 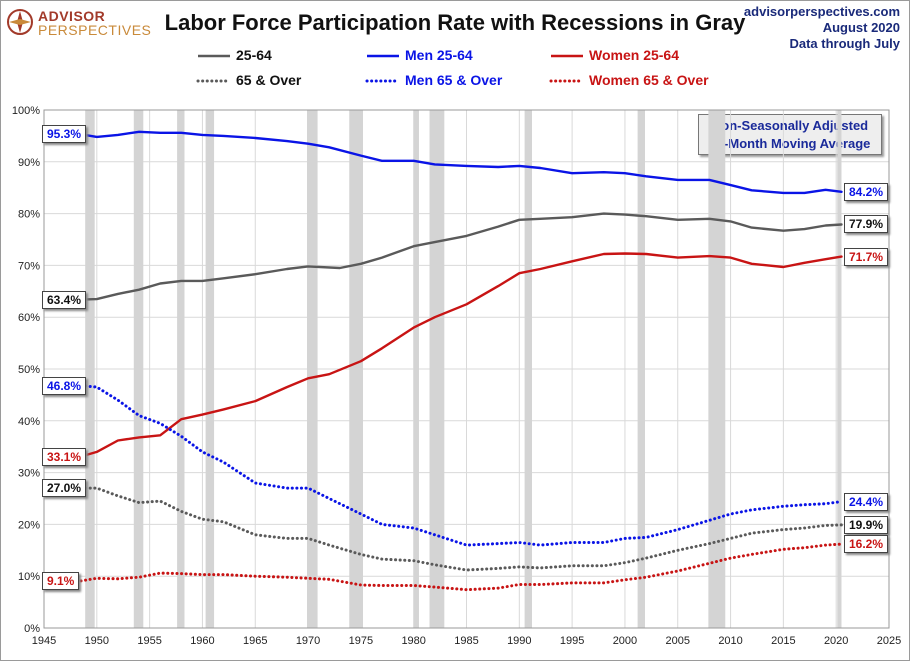 What do you see at coordinates (149, 641) in the screenshot?
I see `x-tick-label: 1955` at bounding box center [149, 641].